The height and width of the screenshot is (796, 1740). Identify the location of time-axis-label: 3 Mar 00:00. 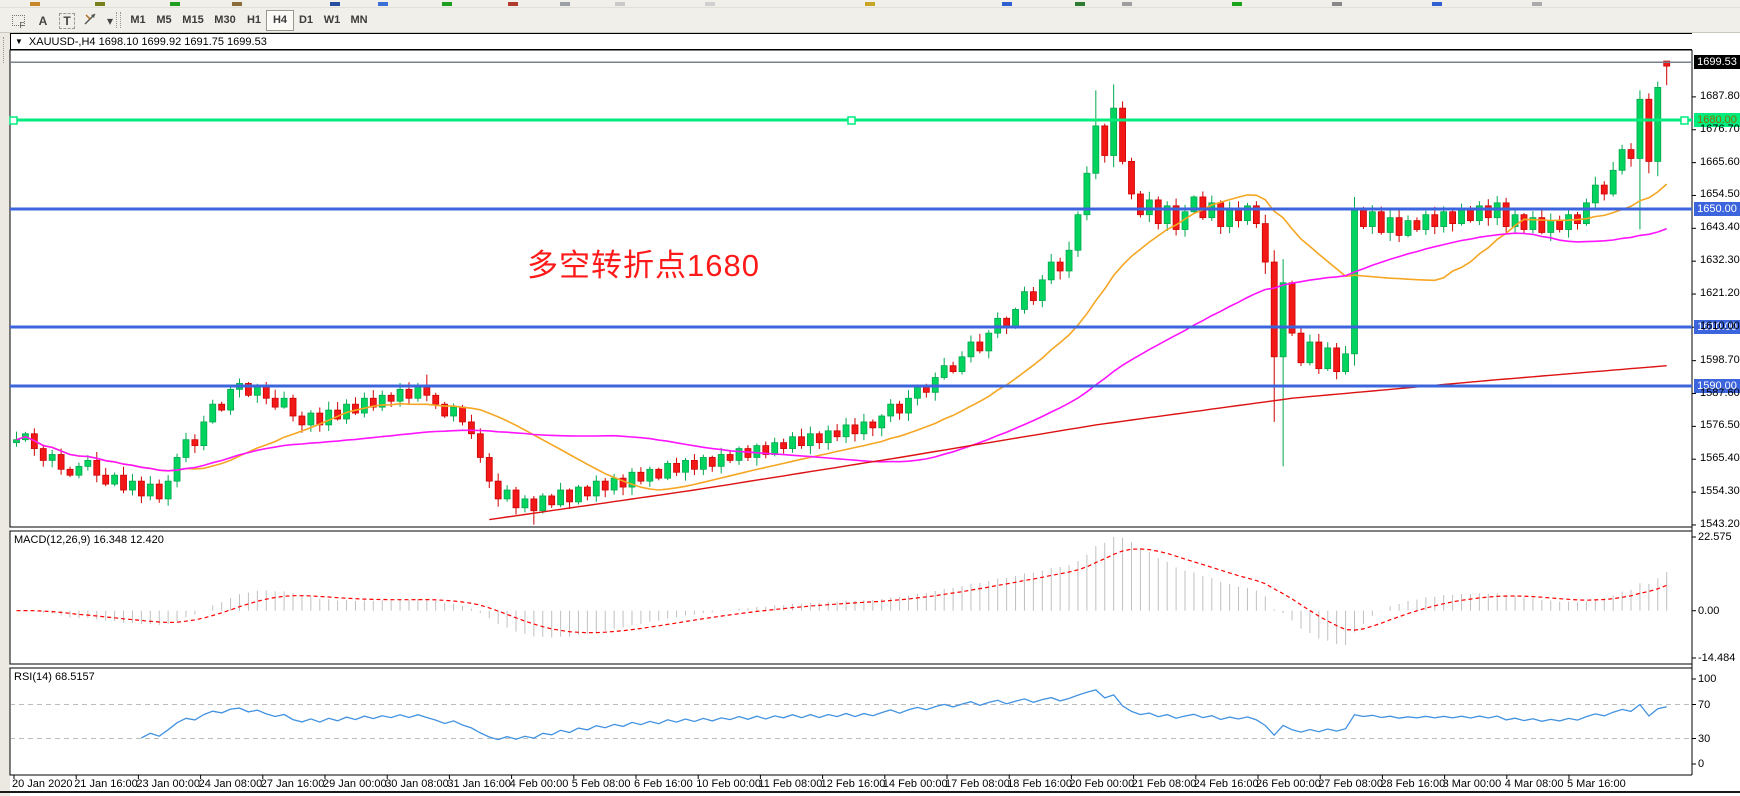
(1472, 784).